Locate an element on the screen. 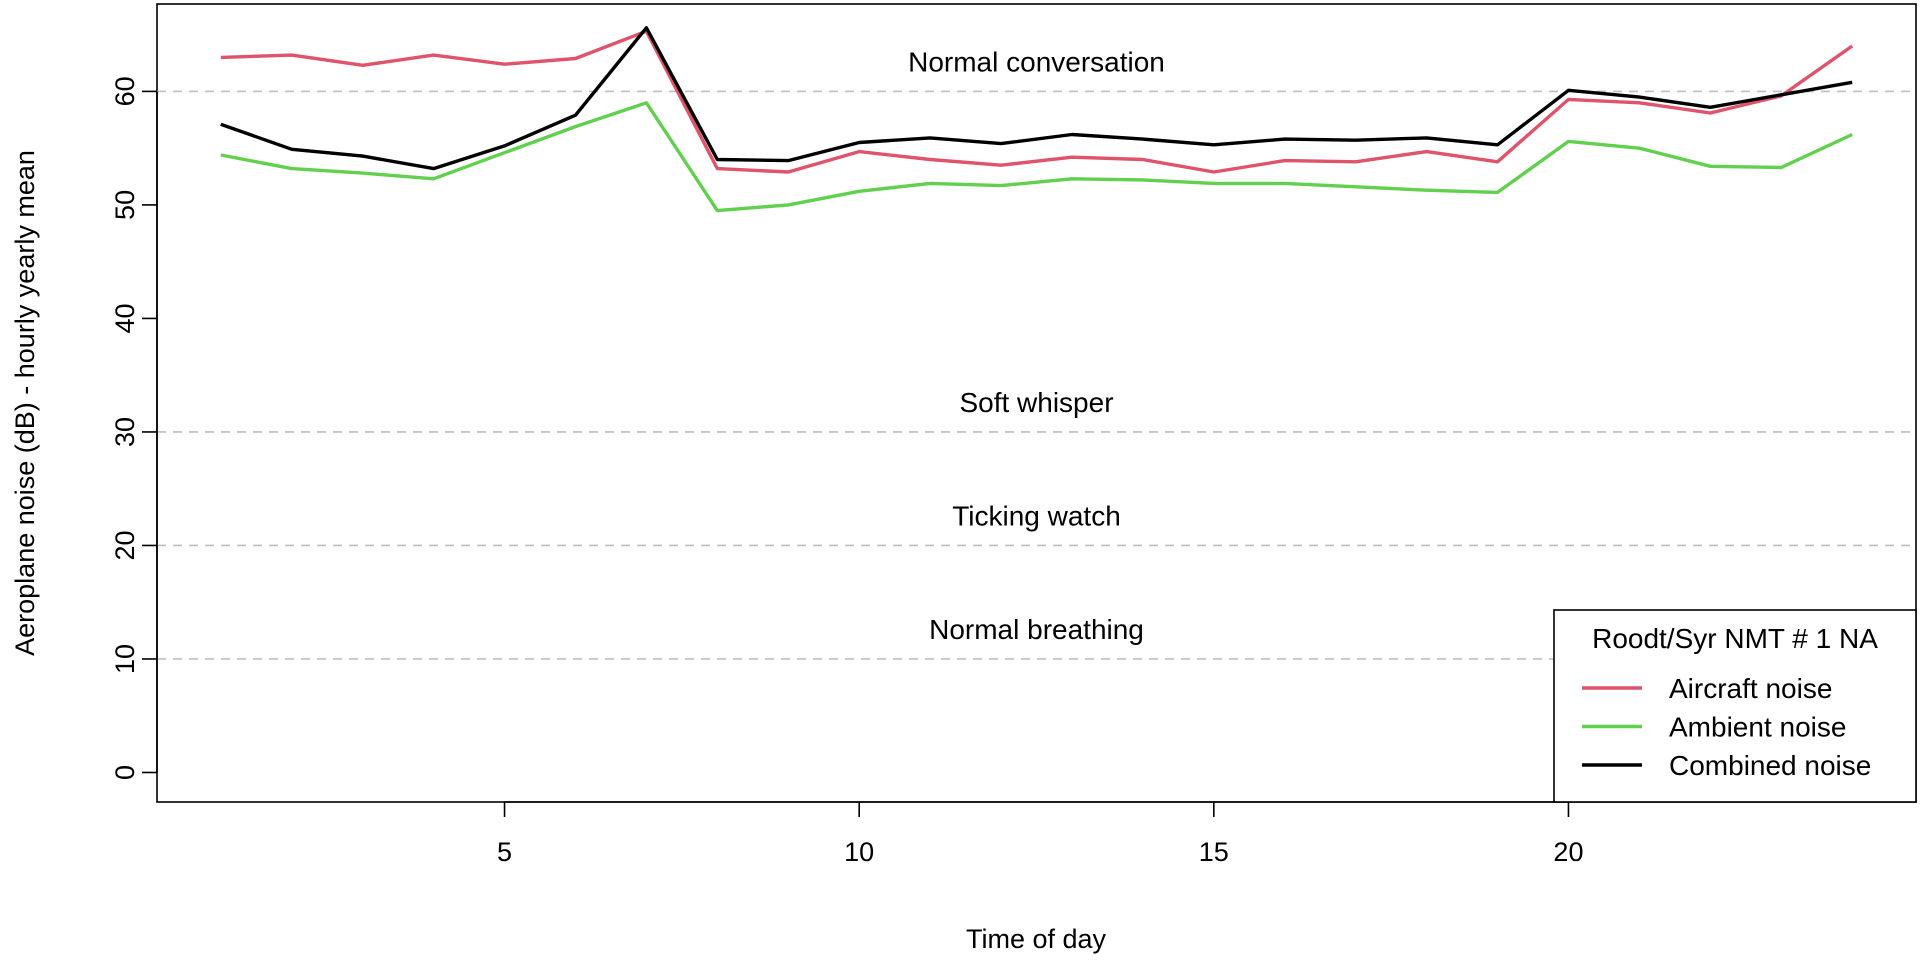  x-axis: 5 10 15 20 is located at coordinates (1040, 834).